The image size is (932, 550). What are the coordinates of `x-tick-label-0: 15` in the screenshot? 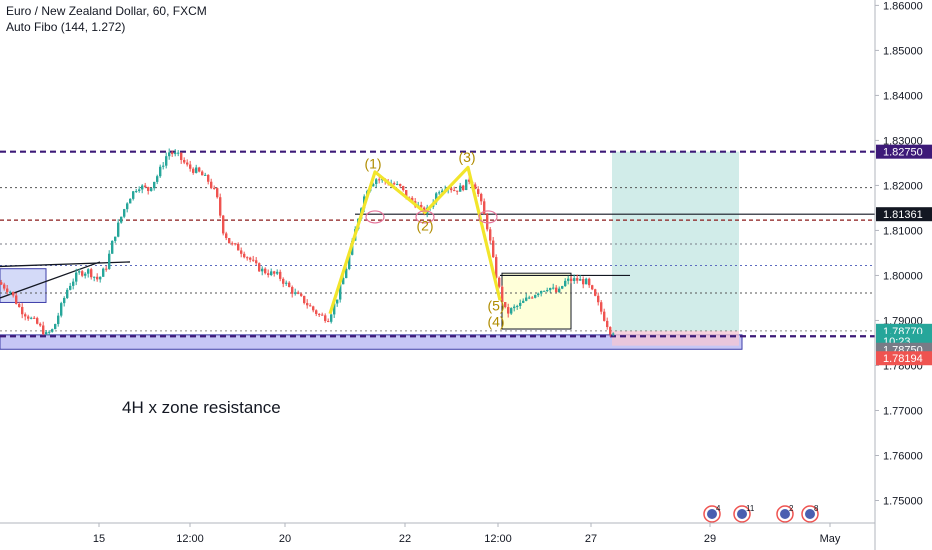 It's located at (99, 539).